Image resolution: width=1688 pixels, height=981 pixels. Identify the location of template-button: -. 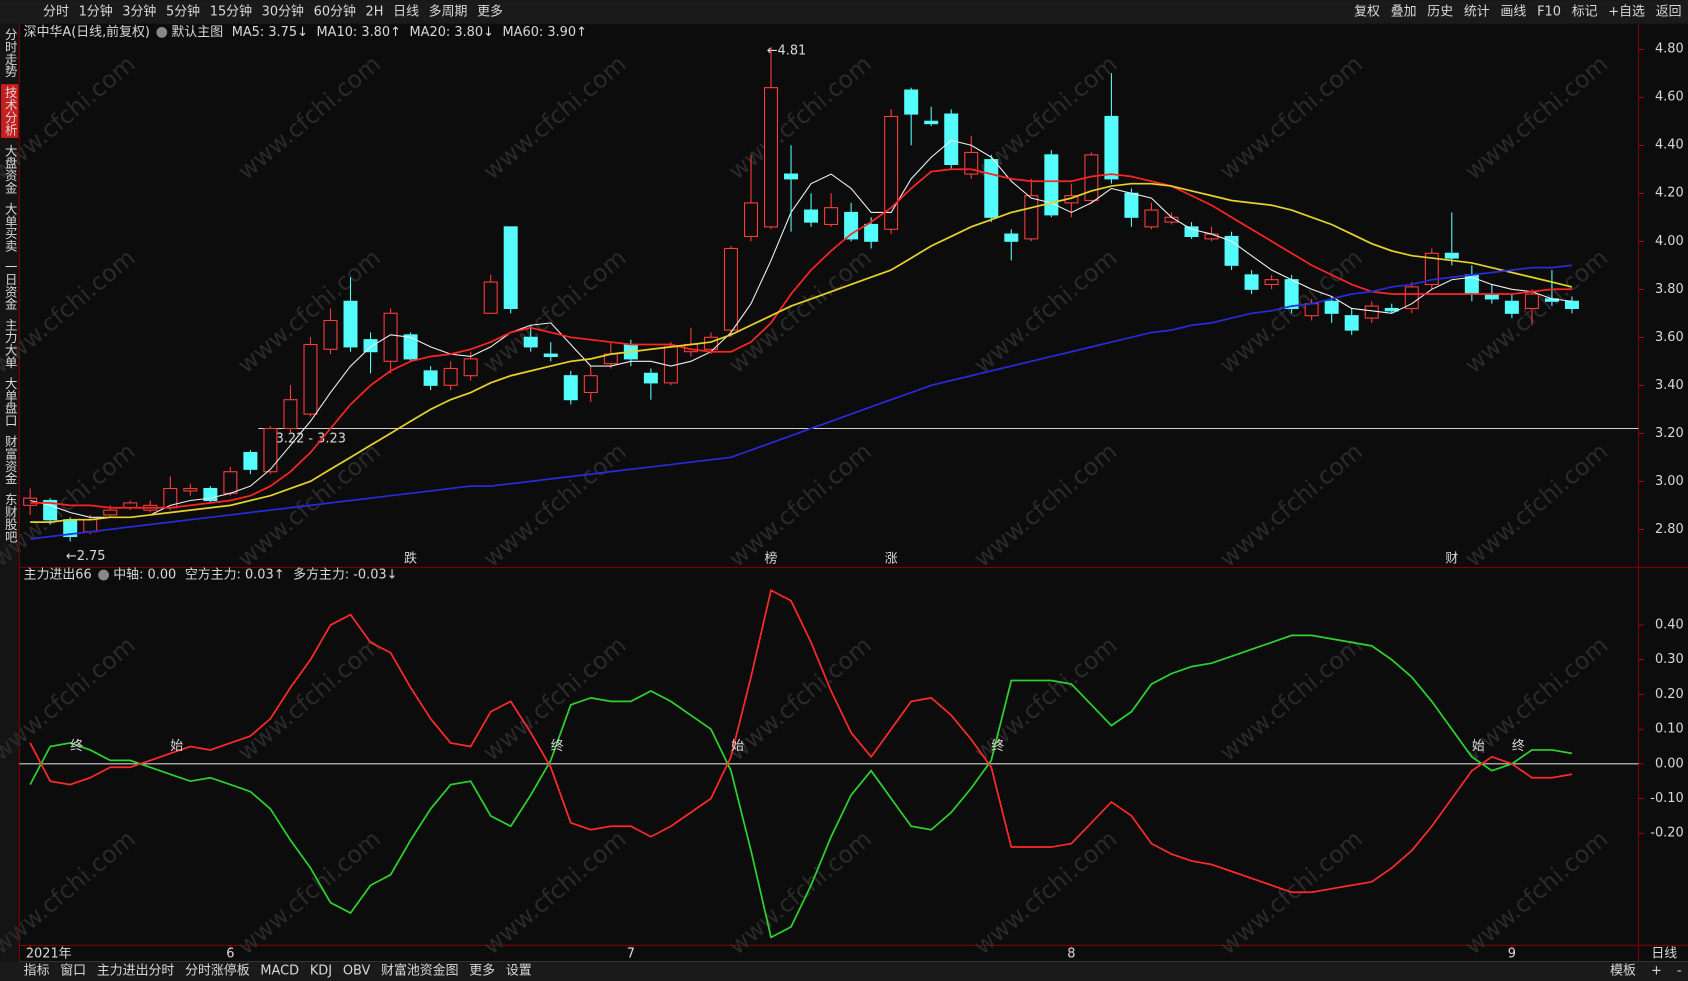
(1679, 971).